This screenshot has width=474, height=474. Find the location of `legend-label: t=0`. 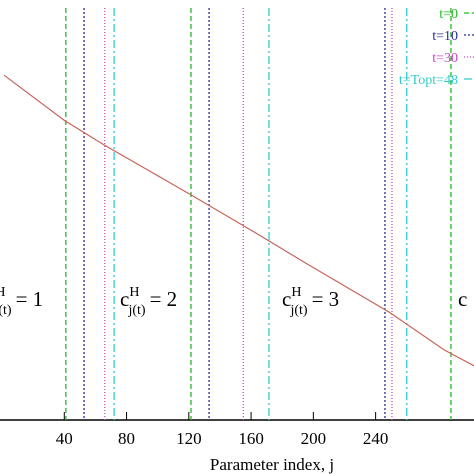

legend-label: t=0 is located at coordinates (448, 14).